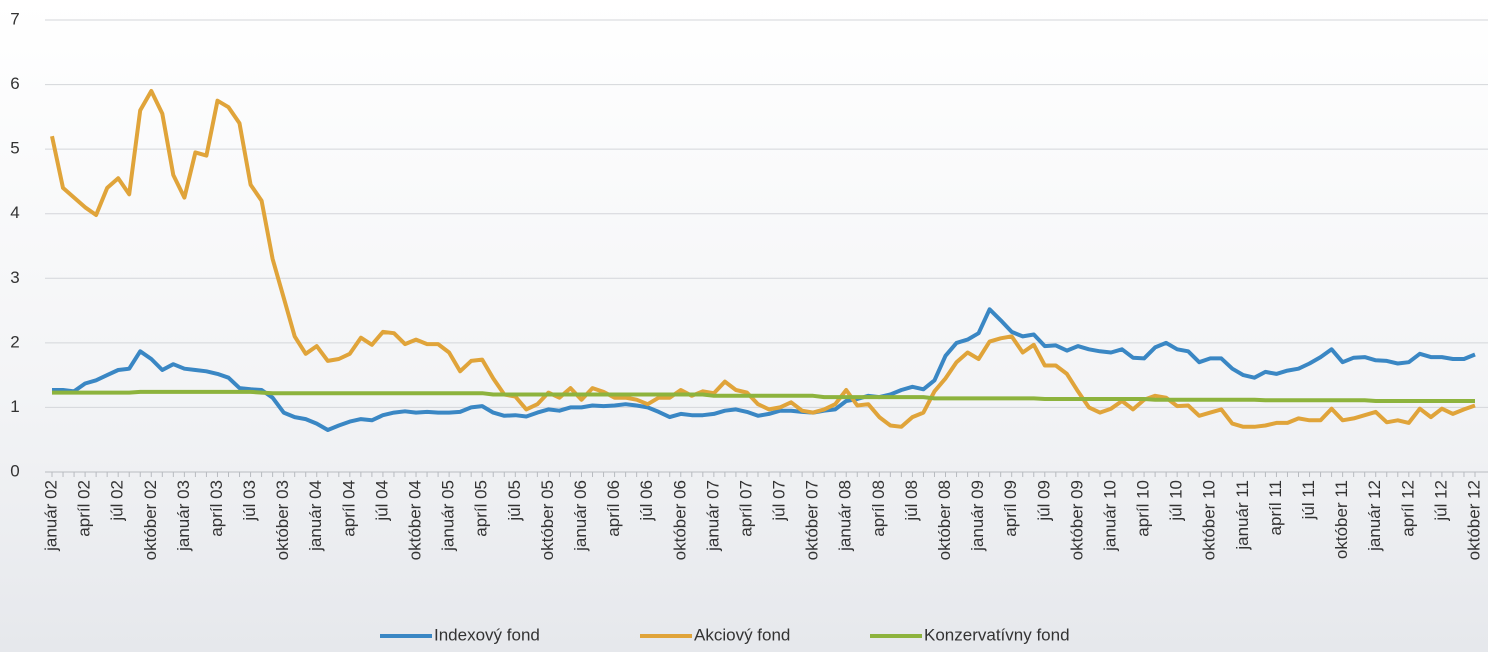 The image size is (1488, 652). I want to click on x-tick-label: júl 09, so click(1043, 501).